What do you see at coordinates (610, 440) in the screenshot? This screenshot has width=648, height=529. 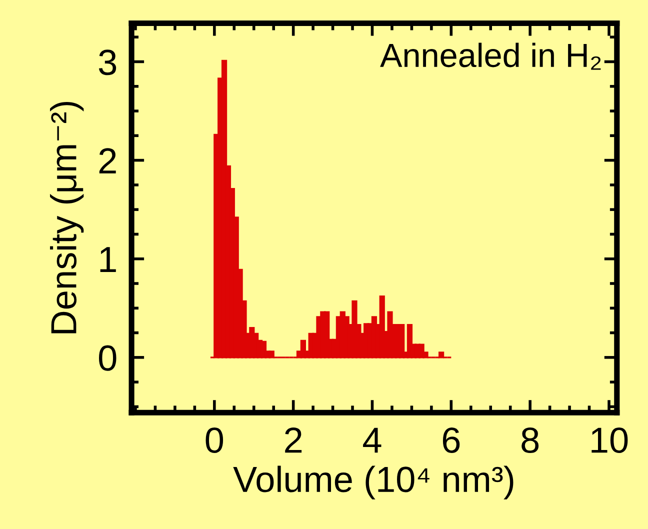 I see `x-tick-label: 10` at bounding box center [610, 440].